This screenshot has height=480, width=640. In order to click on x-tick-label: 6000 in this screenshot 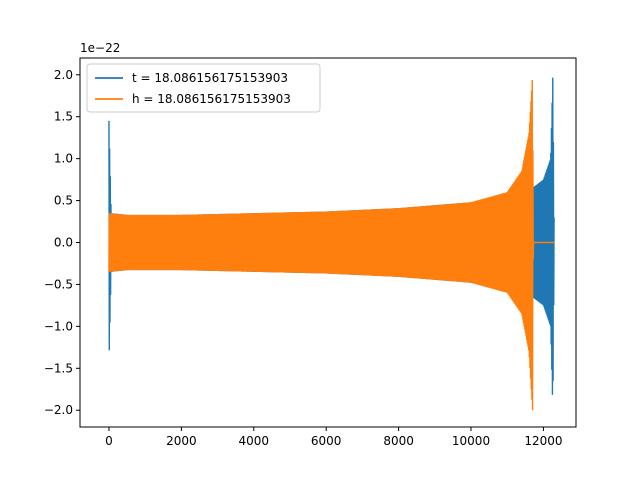, I will do `click(326, 441)`.